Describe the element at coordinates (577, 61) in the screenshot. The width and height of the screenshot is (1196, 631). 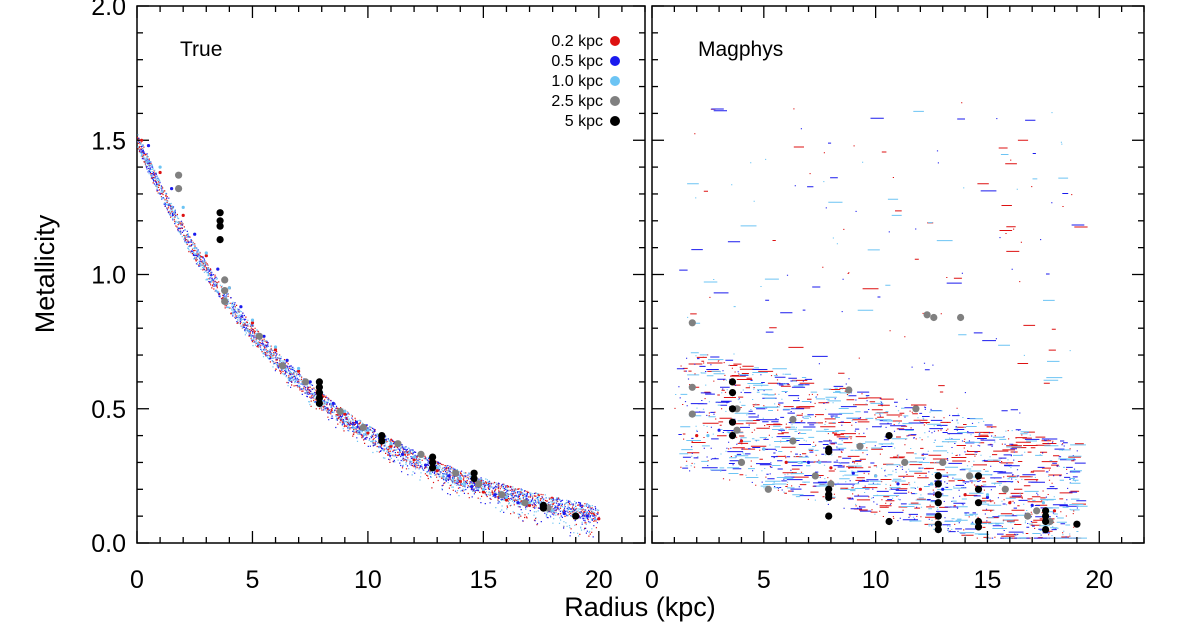
I see `legend-label-1: 0.5 kpc` at that location.